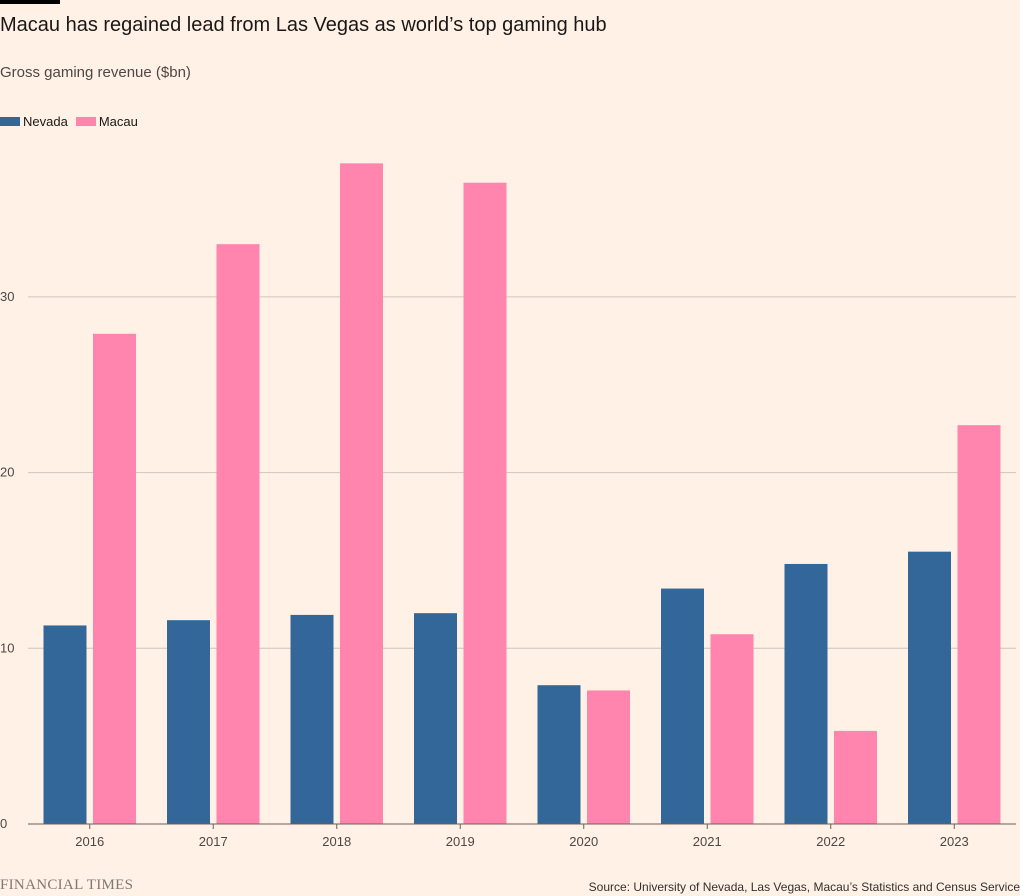 The height and width of the screenshot is (896, 1020). What do you see at coordinates (954, 841) in the screenshot?
I see `x-tick-label-2023: 2023` at bounding box center [954, 841].